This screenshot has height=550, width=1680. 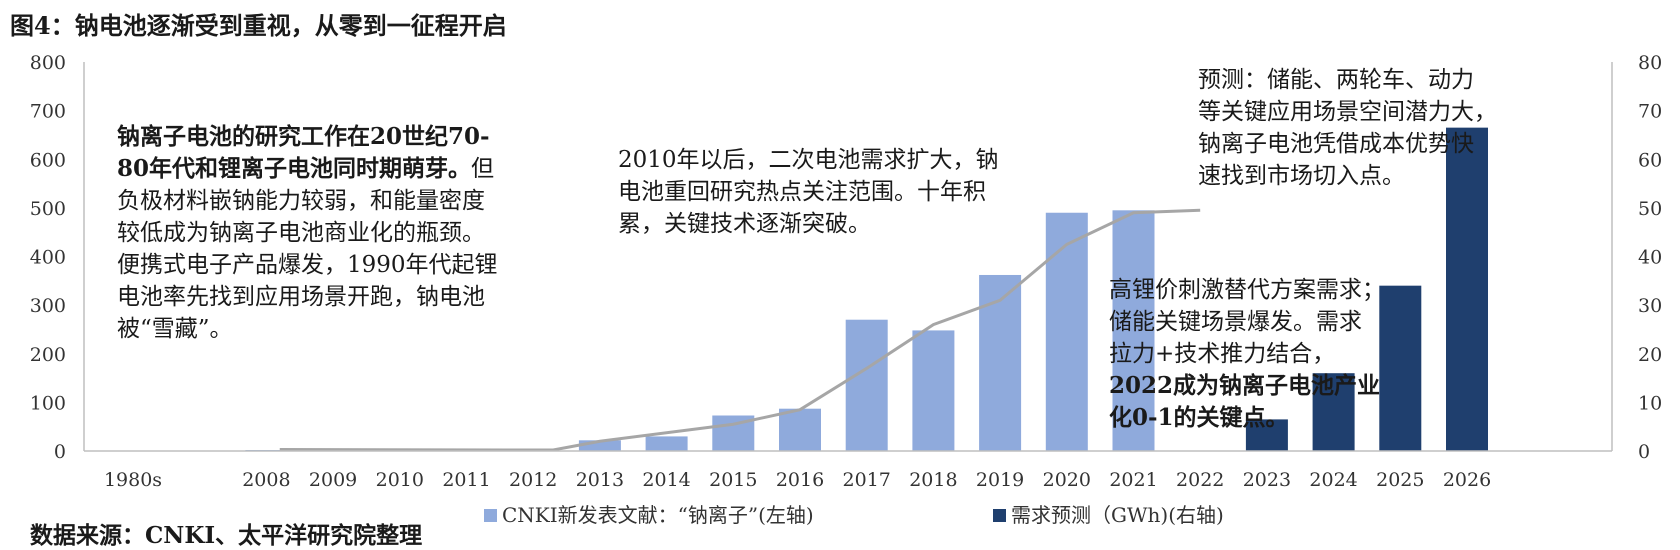 What do you see at coordinates (226, 535) in the screenshot?
I see `source-note: 数据来源：CNKI、太平洋研究院整理` at bounding box center [226, 535].